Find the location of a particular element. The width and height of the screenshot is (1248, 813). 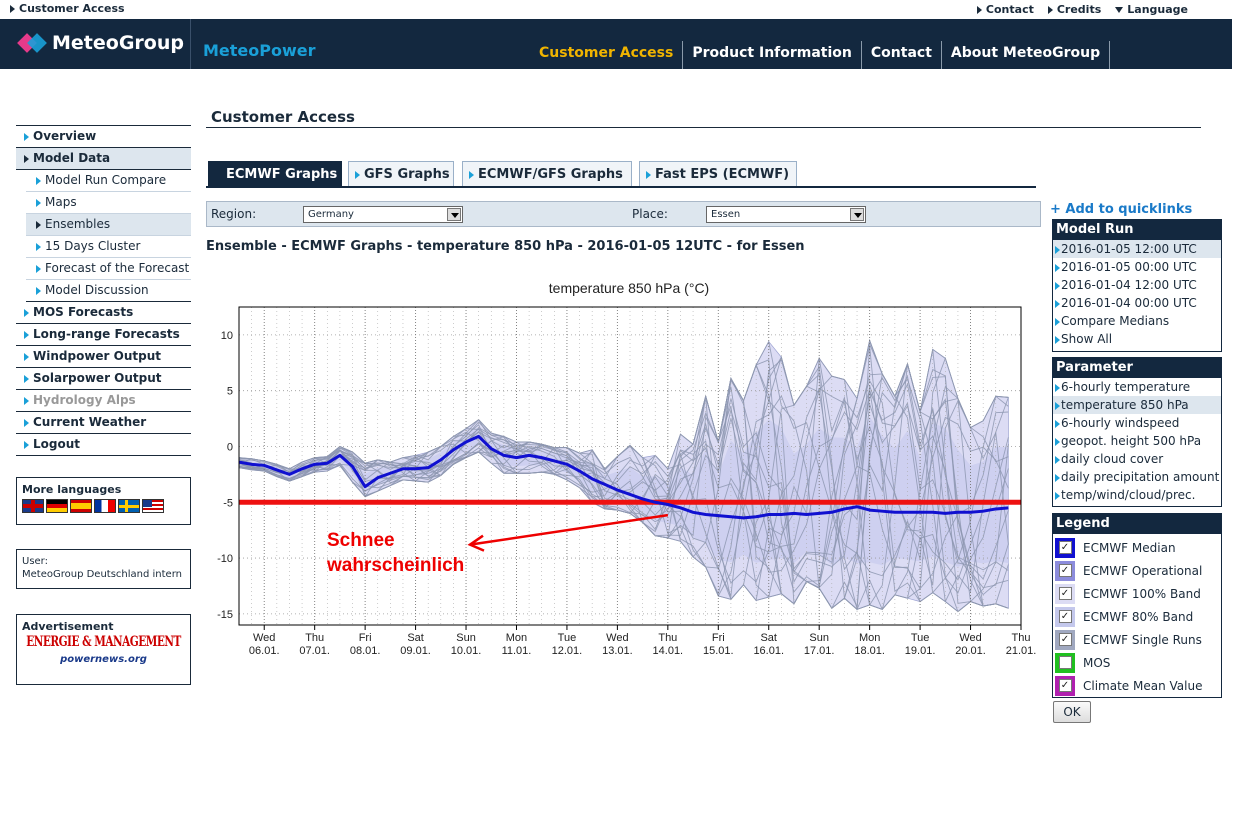

model-run-item: 2016-01-04 12:00 UTC is located at coordinates (1137, 285).